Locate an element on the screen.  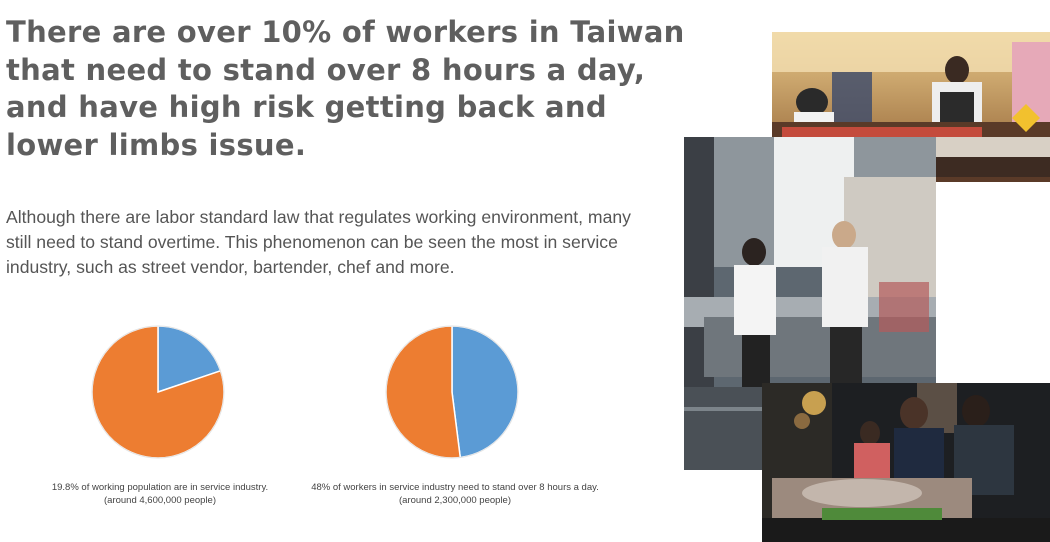
pie-slice-blue is located at coordinates (485, 392).